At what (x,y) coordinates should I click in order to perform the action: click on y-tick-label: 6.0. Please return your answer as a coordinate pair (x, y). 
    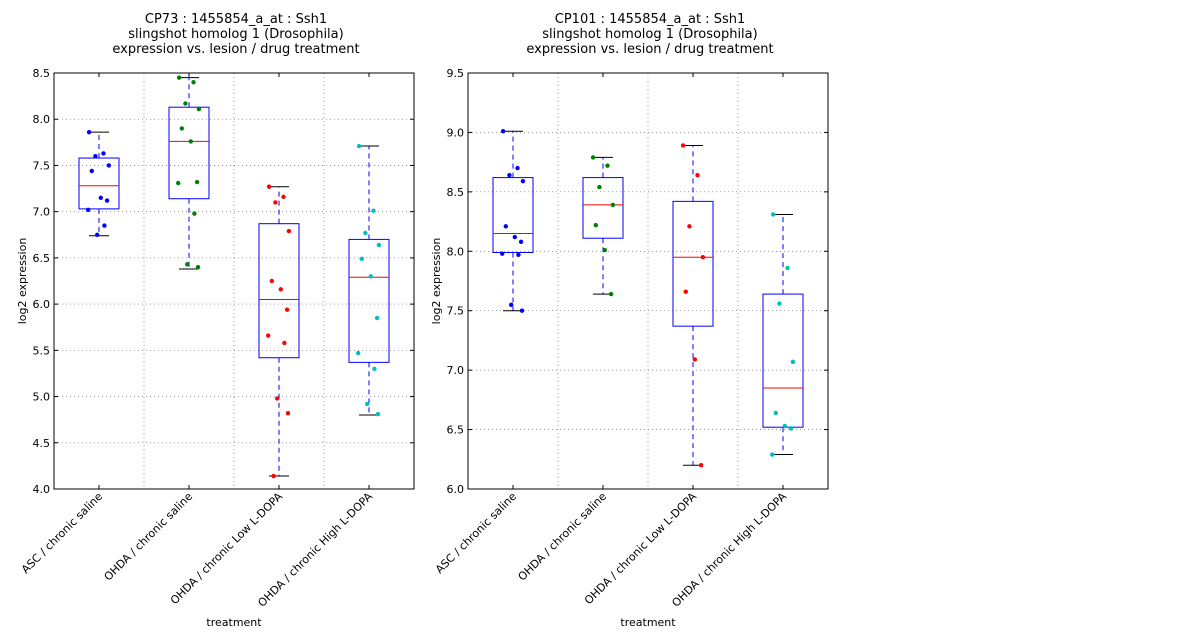
    Looking at the image, I should click on (42, 304).